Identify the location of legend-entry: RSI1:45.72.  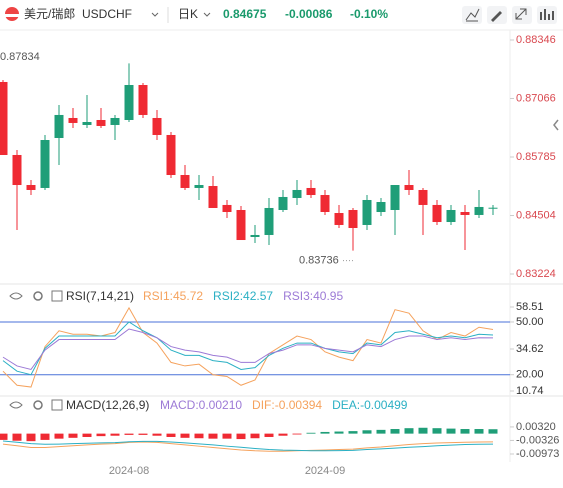
(173, 296).